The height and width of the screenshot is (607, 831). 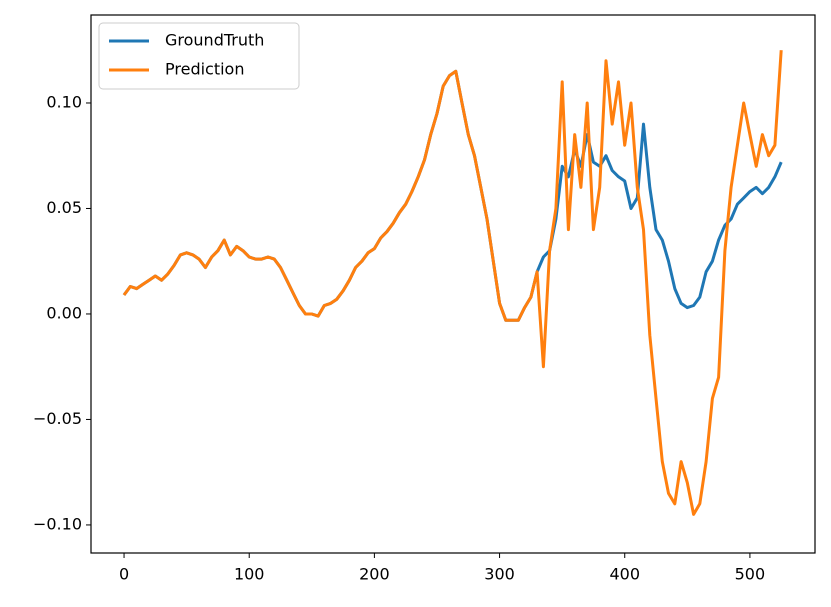 I want to click on y-tick-label: 0.10, so click(x=64, y=101).